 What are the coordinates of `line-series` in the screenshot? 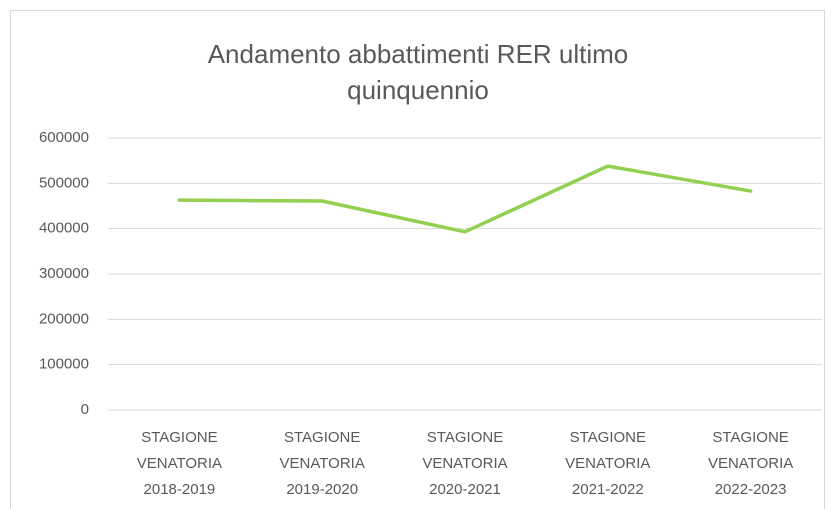 It's located at (465, 199).